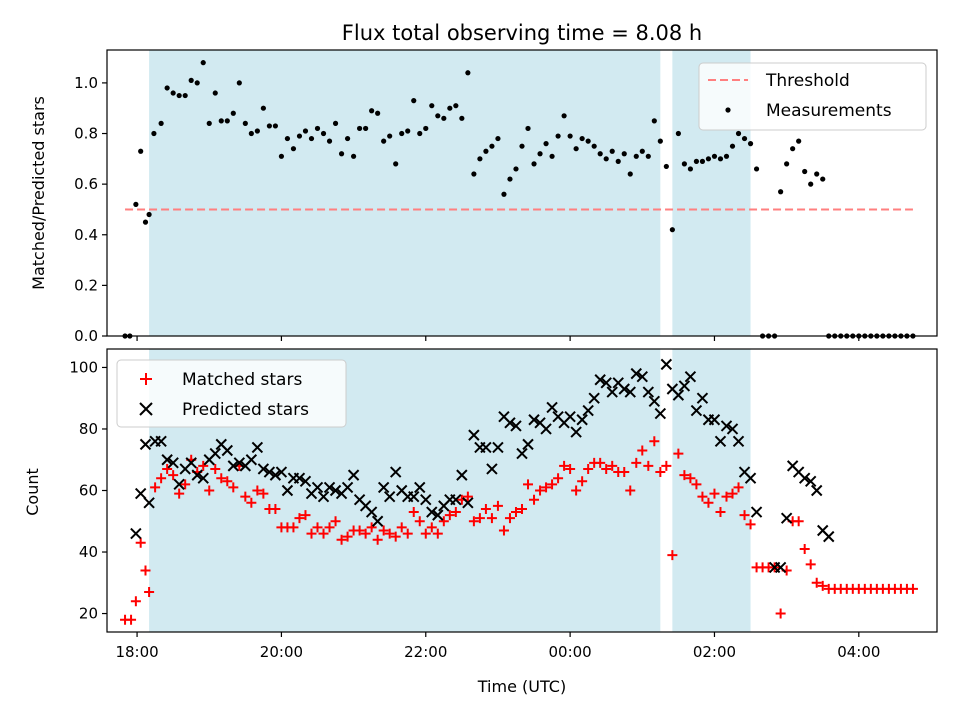  I want to click on bottom-y-axis-label: Count, so click(32, 492).